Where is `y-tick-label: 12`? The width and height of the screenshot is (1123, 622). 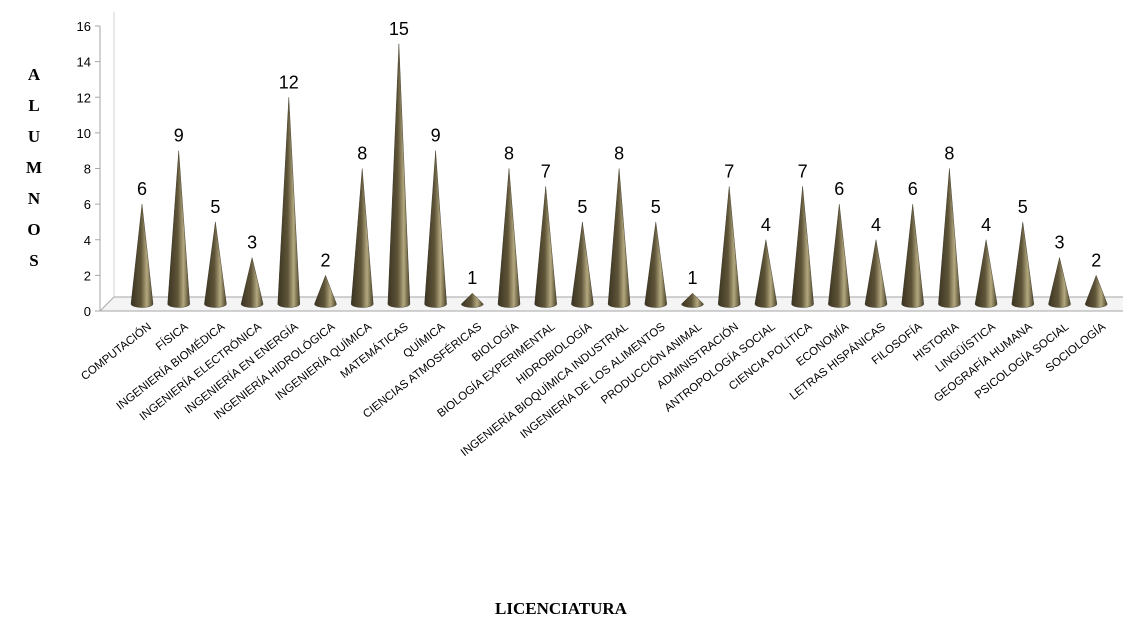 y-tick-label: 12 is located at coordinates (84, 97).